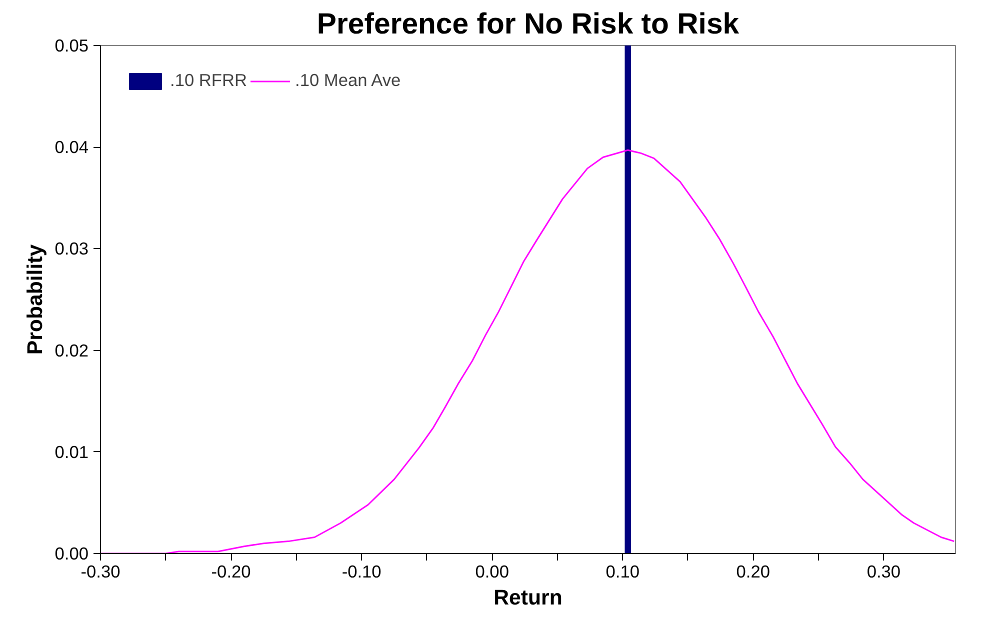  I want to click on y-tick-label: 0.03, so click(71, 248).